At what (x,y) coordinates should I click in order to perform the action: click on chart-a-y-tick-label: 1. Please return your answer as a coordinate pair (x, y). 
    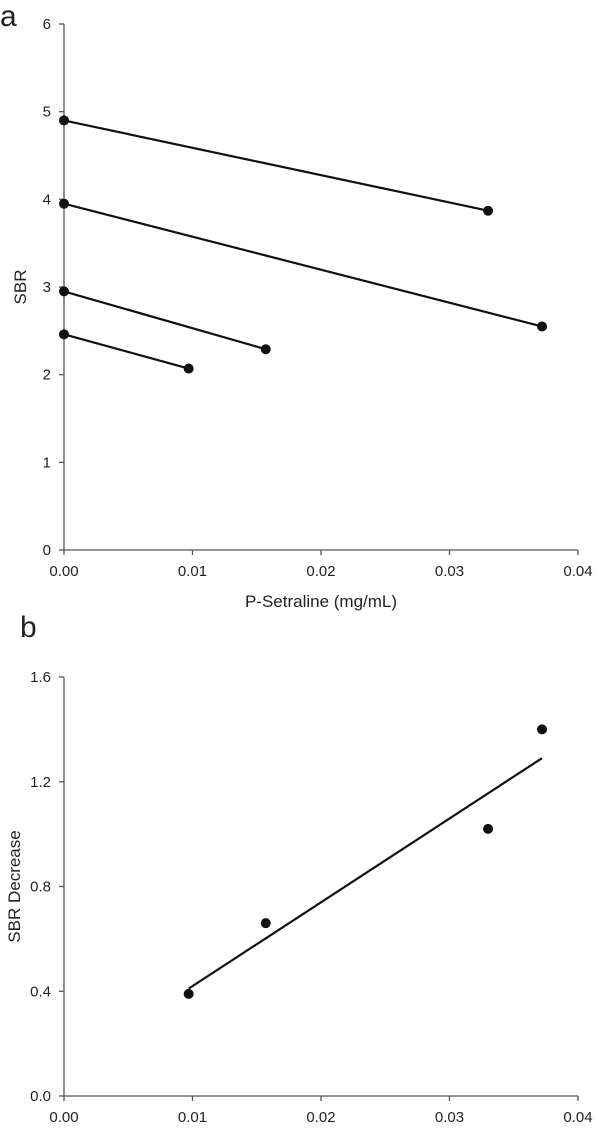
    Looking at the image, I should click on (47, 462).